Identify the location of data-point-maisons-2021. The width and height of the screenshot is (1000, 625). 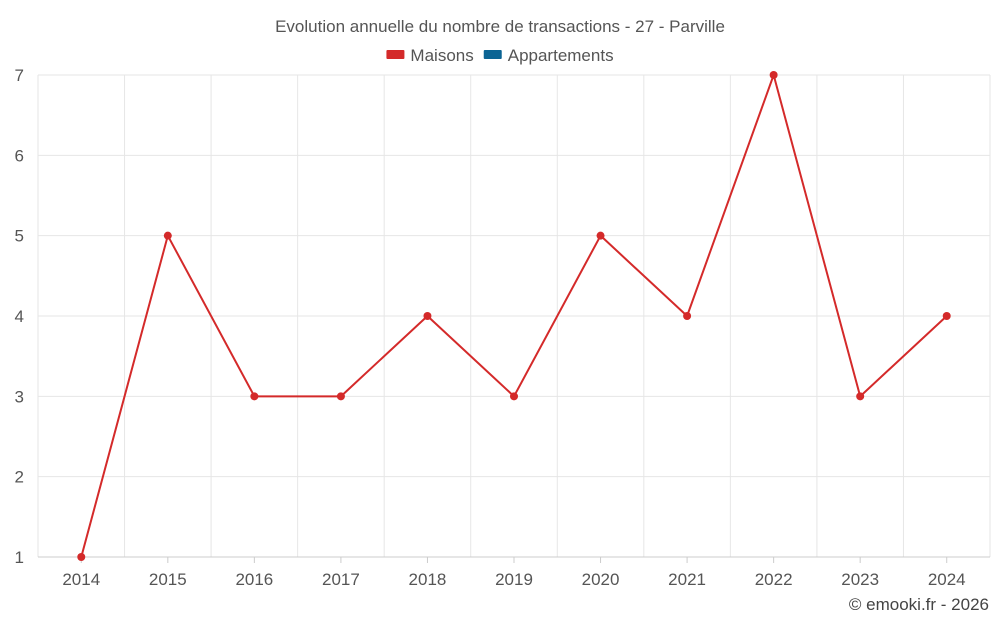
(687, 316).